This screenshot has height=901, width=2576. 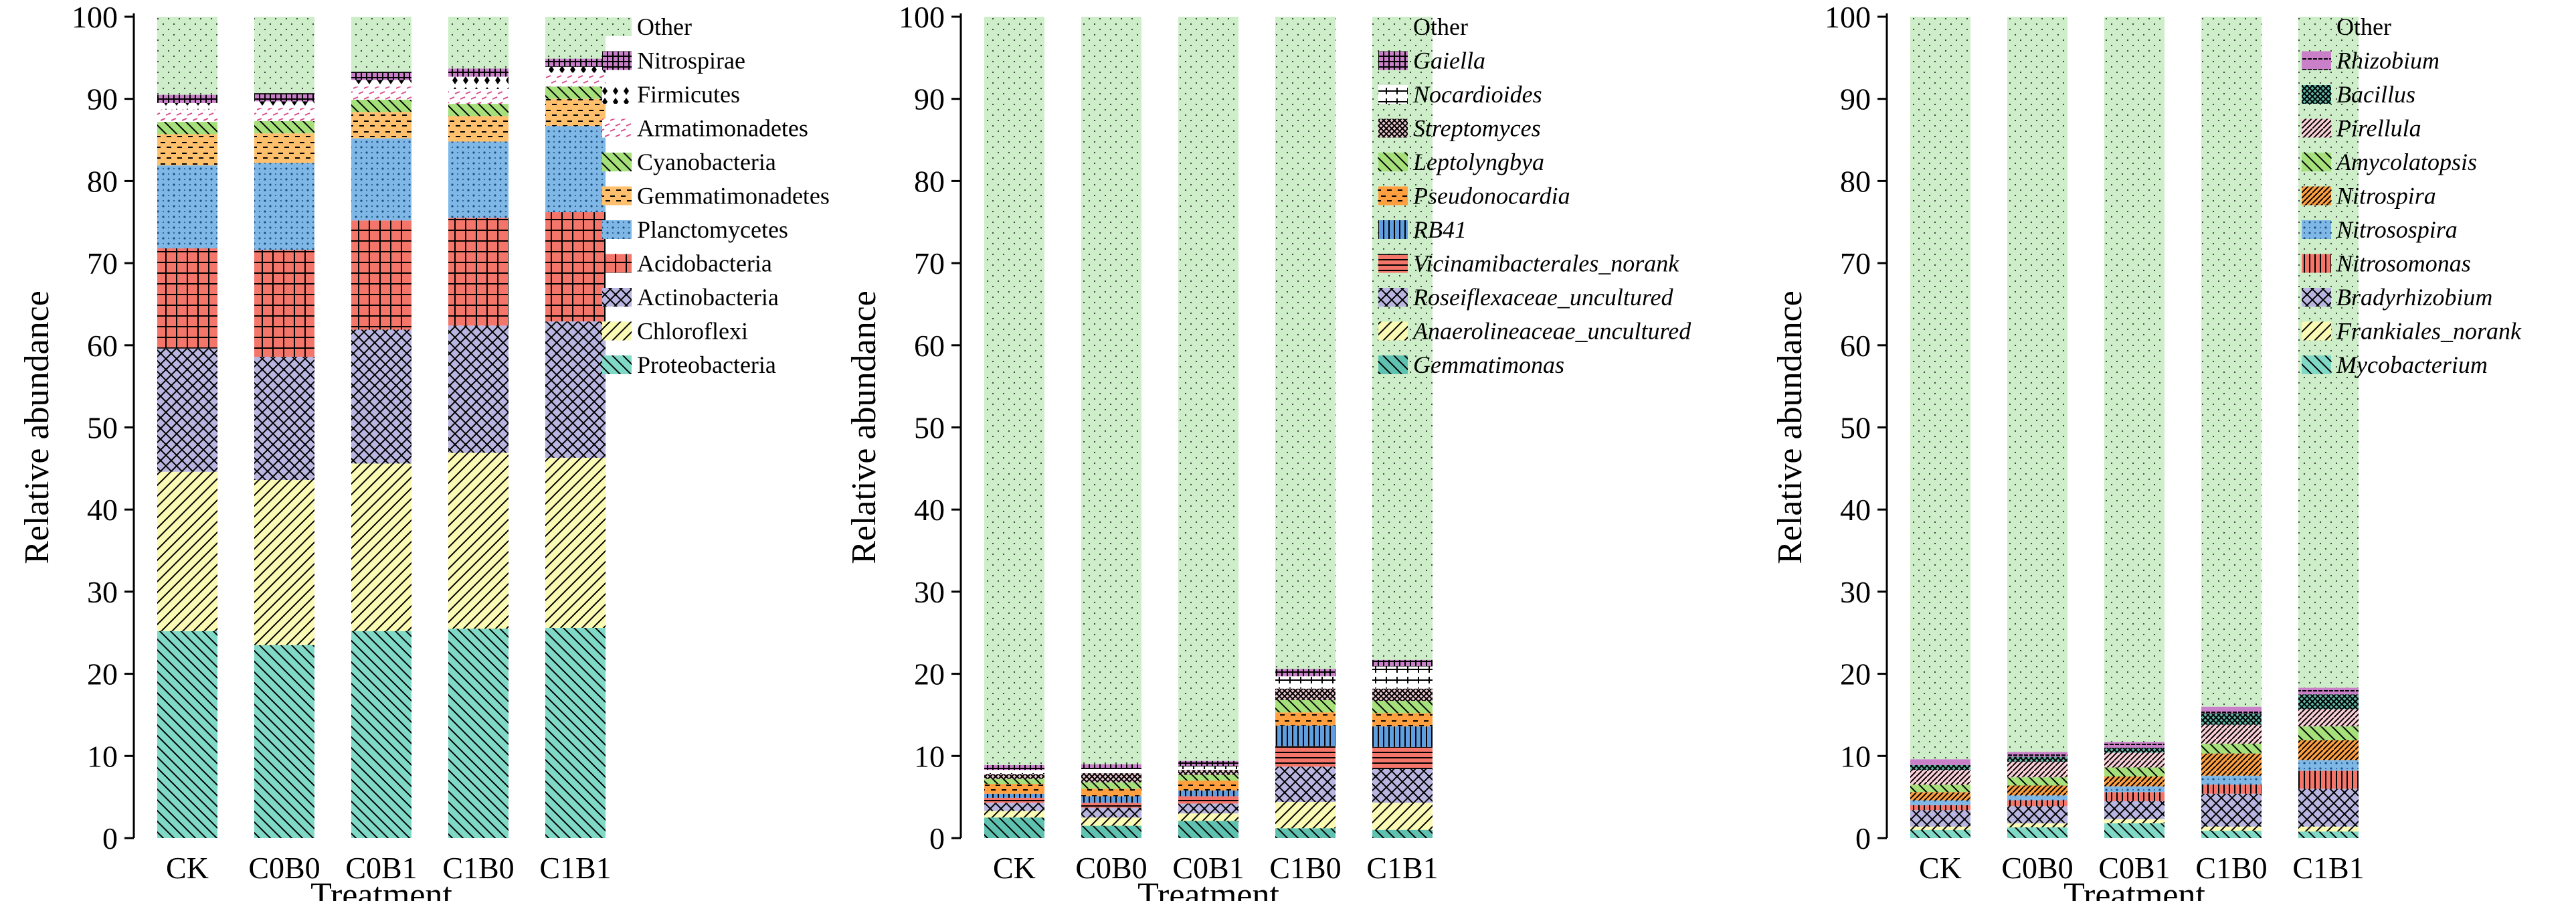 What do you see at coordinates (1305, 343) in the screenshot?
I see `bar-segment-other-c1b0` at bounding box center [1305, 343].